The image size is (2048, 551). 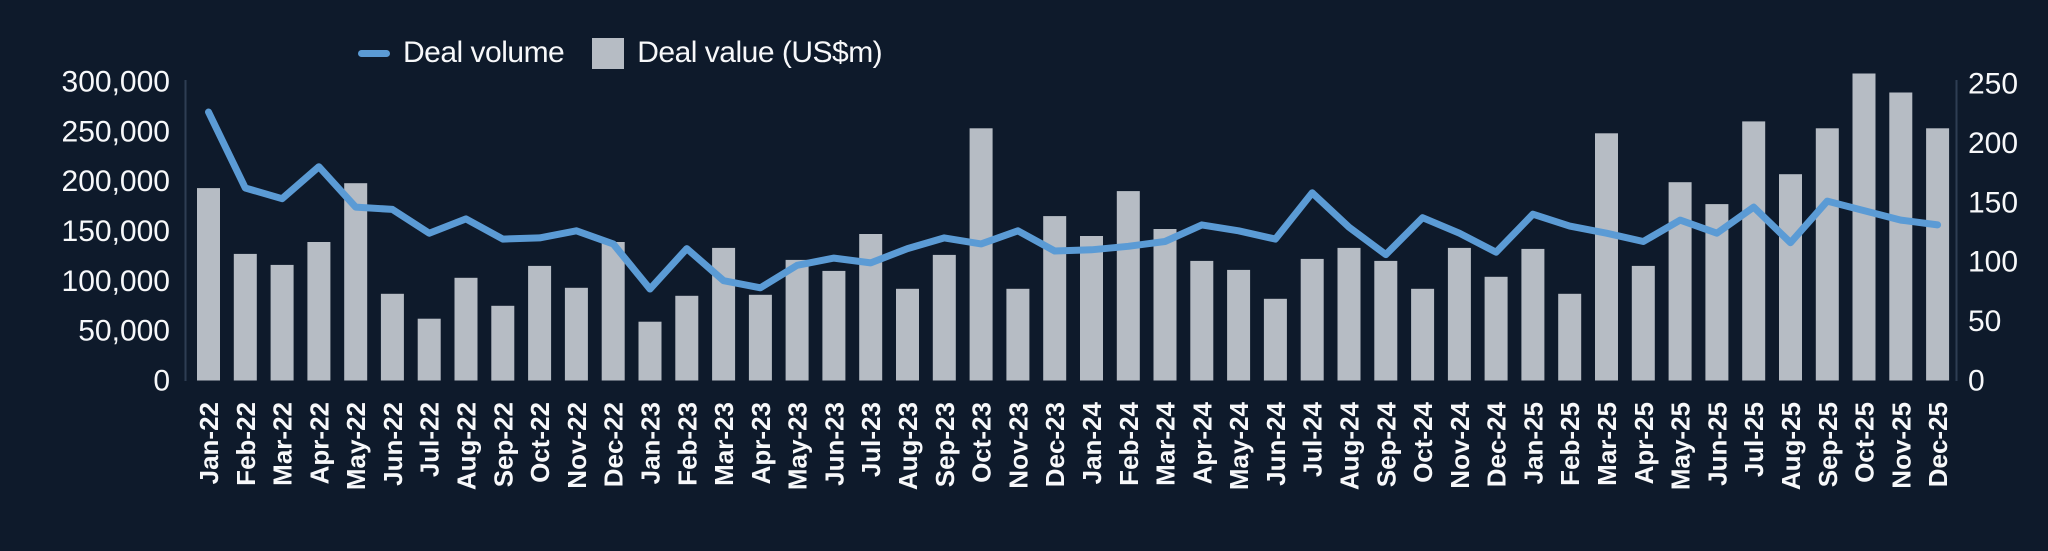 What do you see at coordinates (246, 444) in the screenshot?
I see `x-axis-tick-label: Feb-22` at bounding box center [246, 444].